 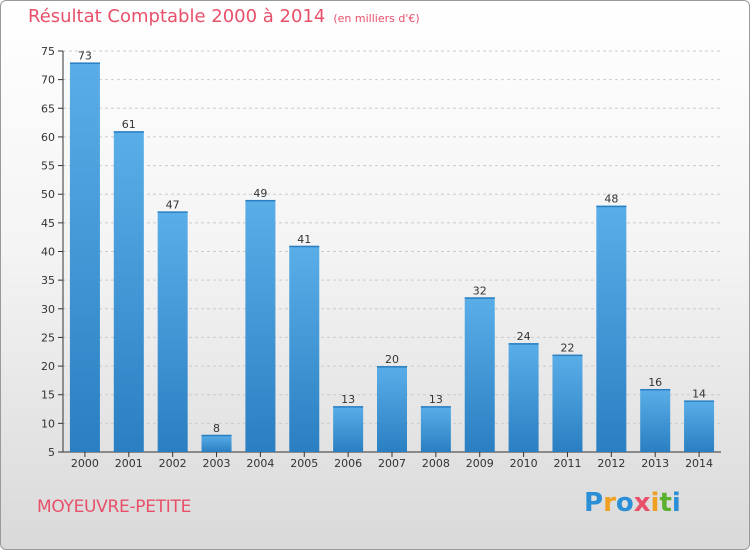 What do you see at coordinates (48, 337) in the screenshot?
I see `y-tick-label: 25` at bounding box center [48, 337].